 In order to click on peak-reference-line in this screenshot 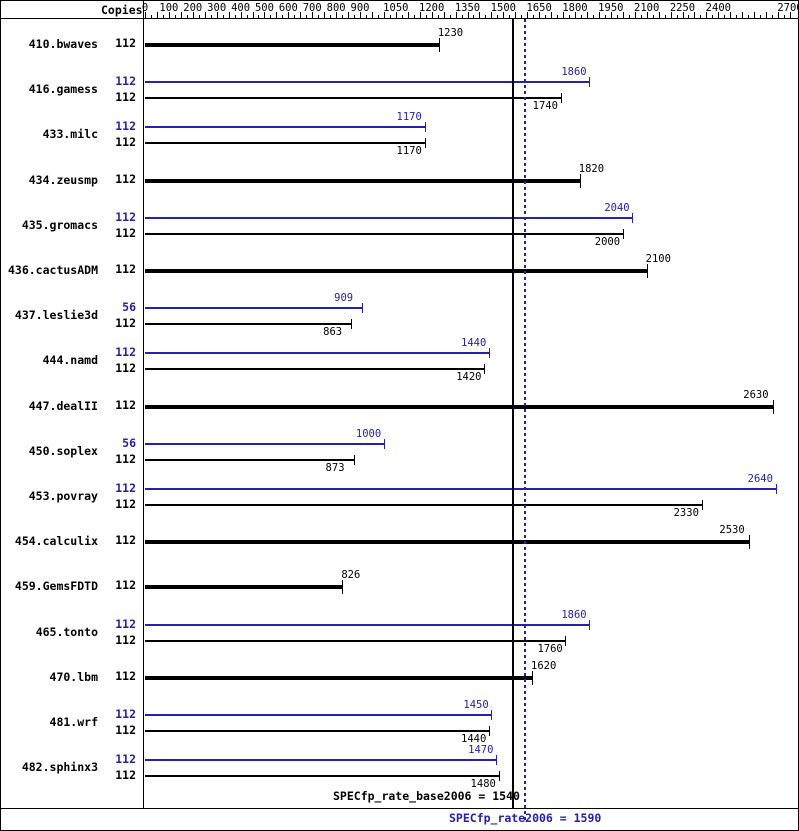, I will do `click(524, 420)`.